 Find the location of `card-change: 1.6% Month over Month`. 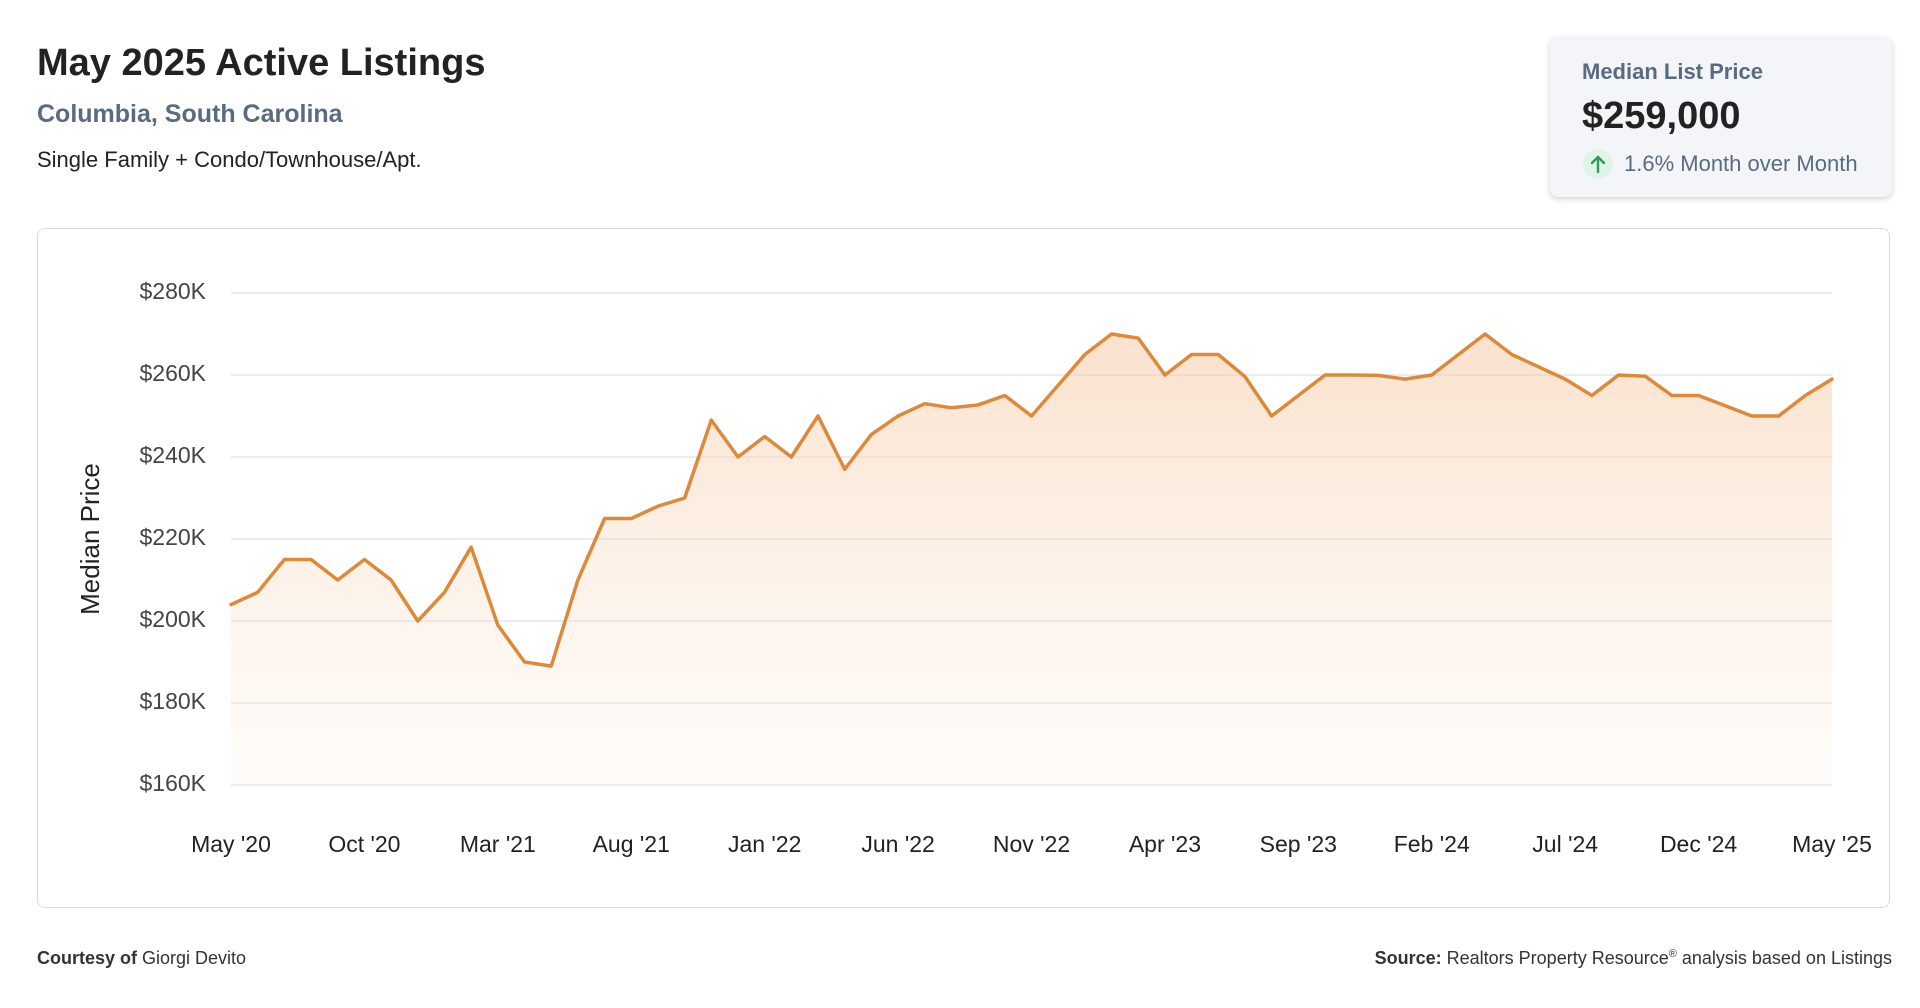

card-change: 1.6% Month over Month is located at coordinates (1741, 163).